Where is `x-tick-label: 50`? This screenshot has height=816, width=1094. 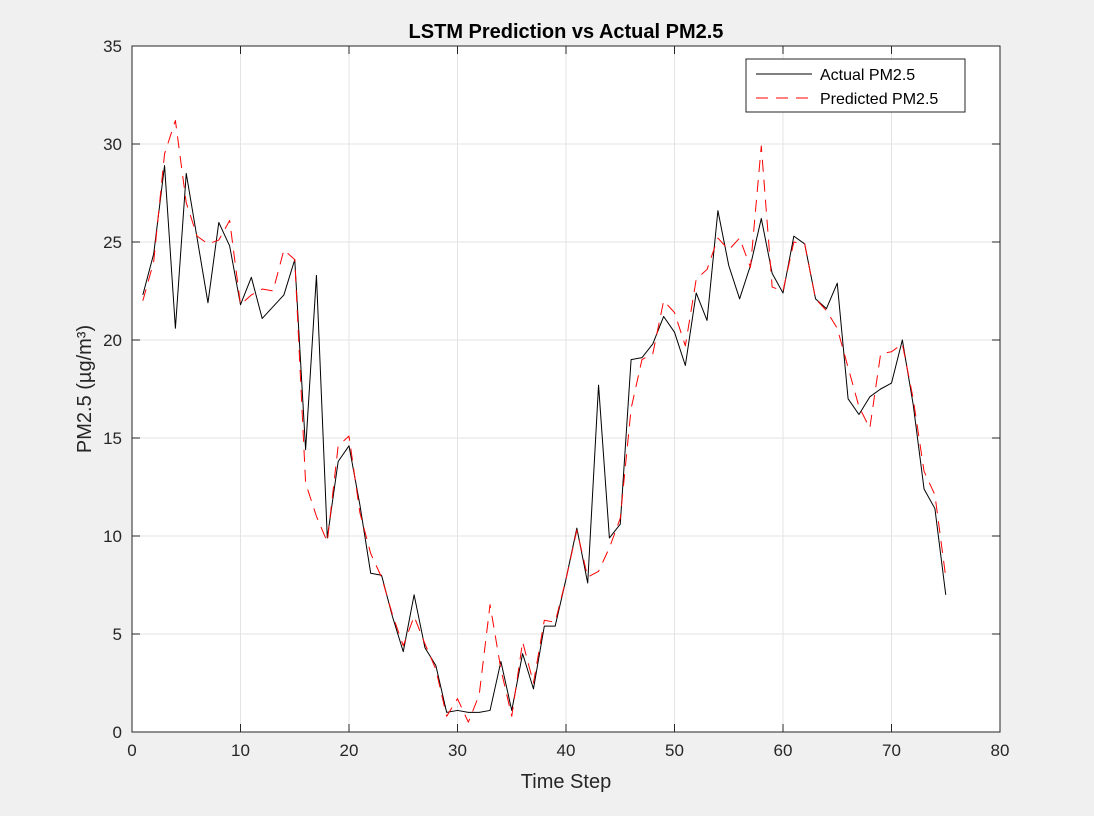
x-tick-label: 50 is located at coordinates (674, 750).